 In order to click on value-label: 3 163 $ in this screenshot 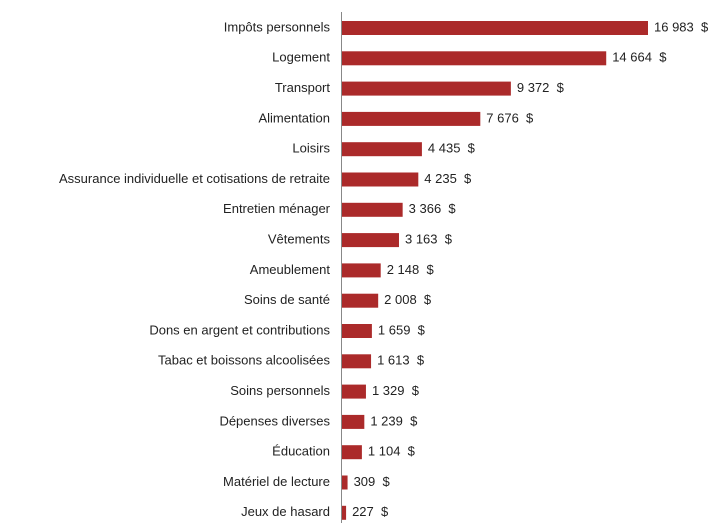, I will do `click(429, 239)`.